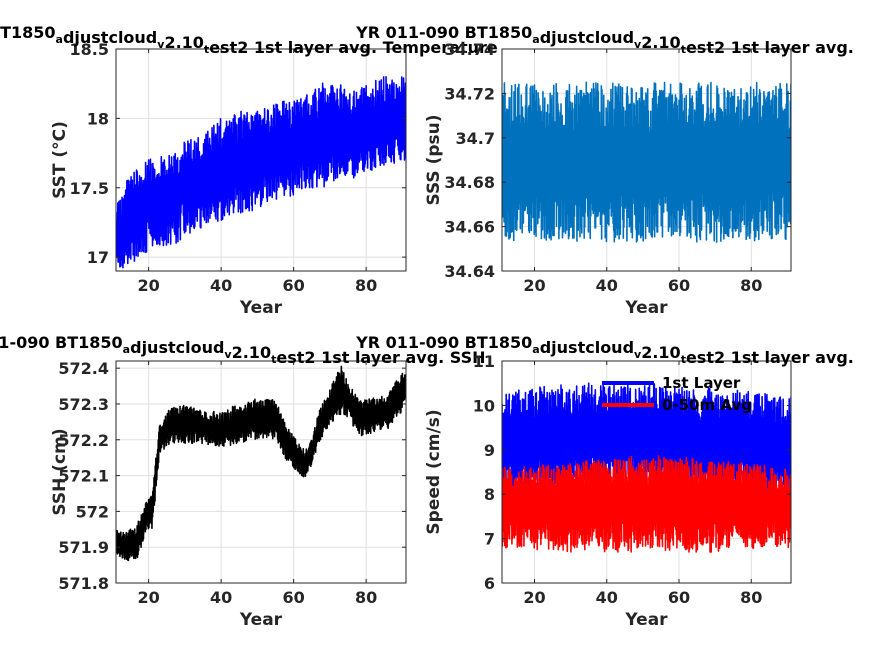 The width and height of the screenshot is (875, 656). Describe the element at coordinates (701, 383) in the screenshot. I see `legend-label: 1st Layer` at that location.